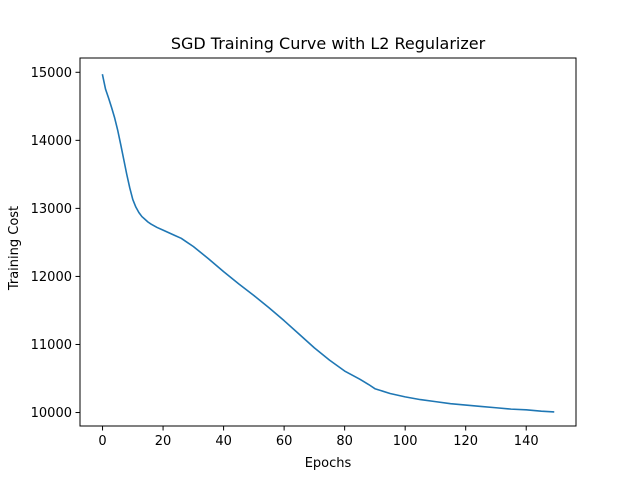 The height and width of the screenshot is (480, 640). I want to click on x-tick-label: 40, so click(223, 441).